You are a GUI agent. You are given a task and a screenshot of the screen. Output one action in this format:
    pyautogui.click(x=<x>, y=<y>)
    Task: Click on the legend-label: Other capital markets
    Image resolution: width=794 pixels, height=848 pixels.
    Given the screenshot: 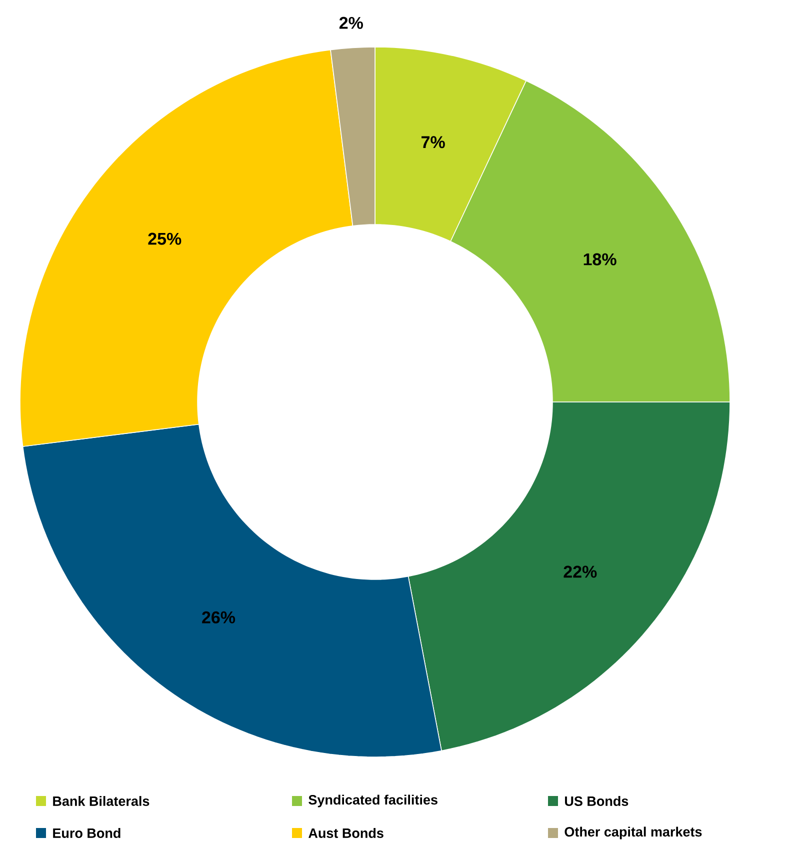 What is the action you would take?
    pyautogui.click(x=633, y=833)
    